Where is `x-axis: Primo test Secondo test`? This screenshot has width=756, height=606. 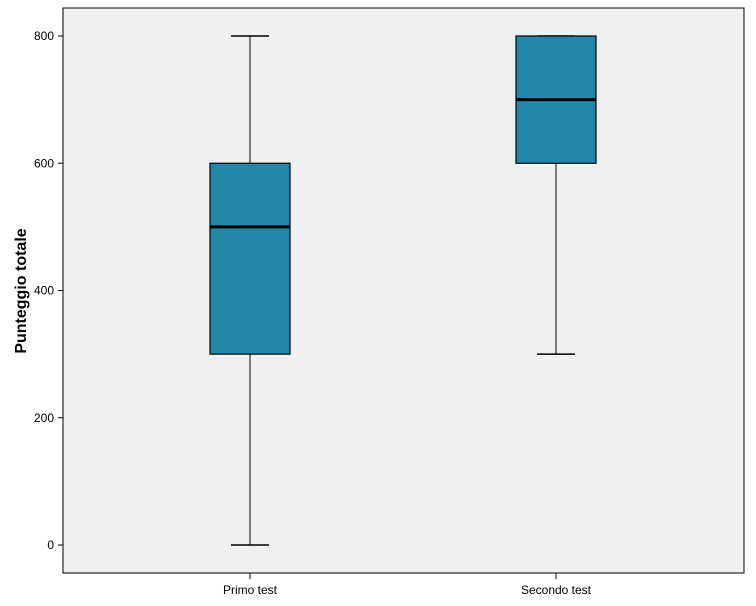 x-axis: Primo test Secondo test is located at coordinates (407, 585).